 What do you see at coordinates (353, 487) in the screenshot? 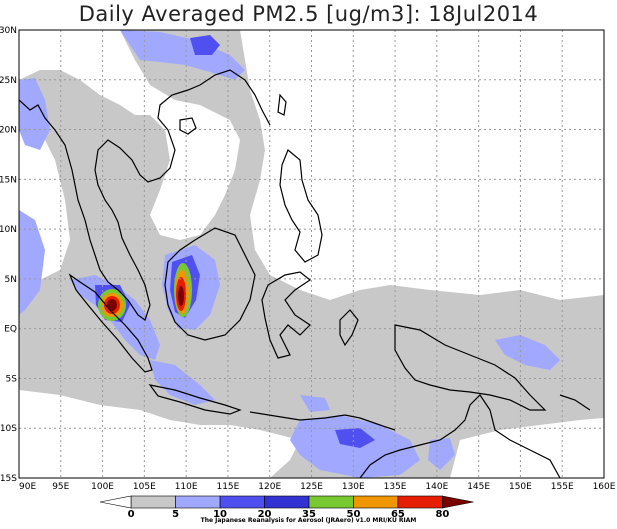
I see `lon-label: 130E` at bounding box center [353, 487].